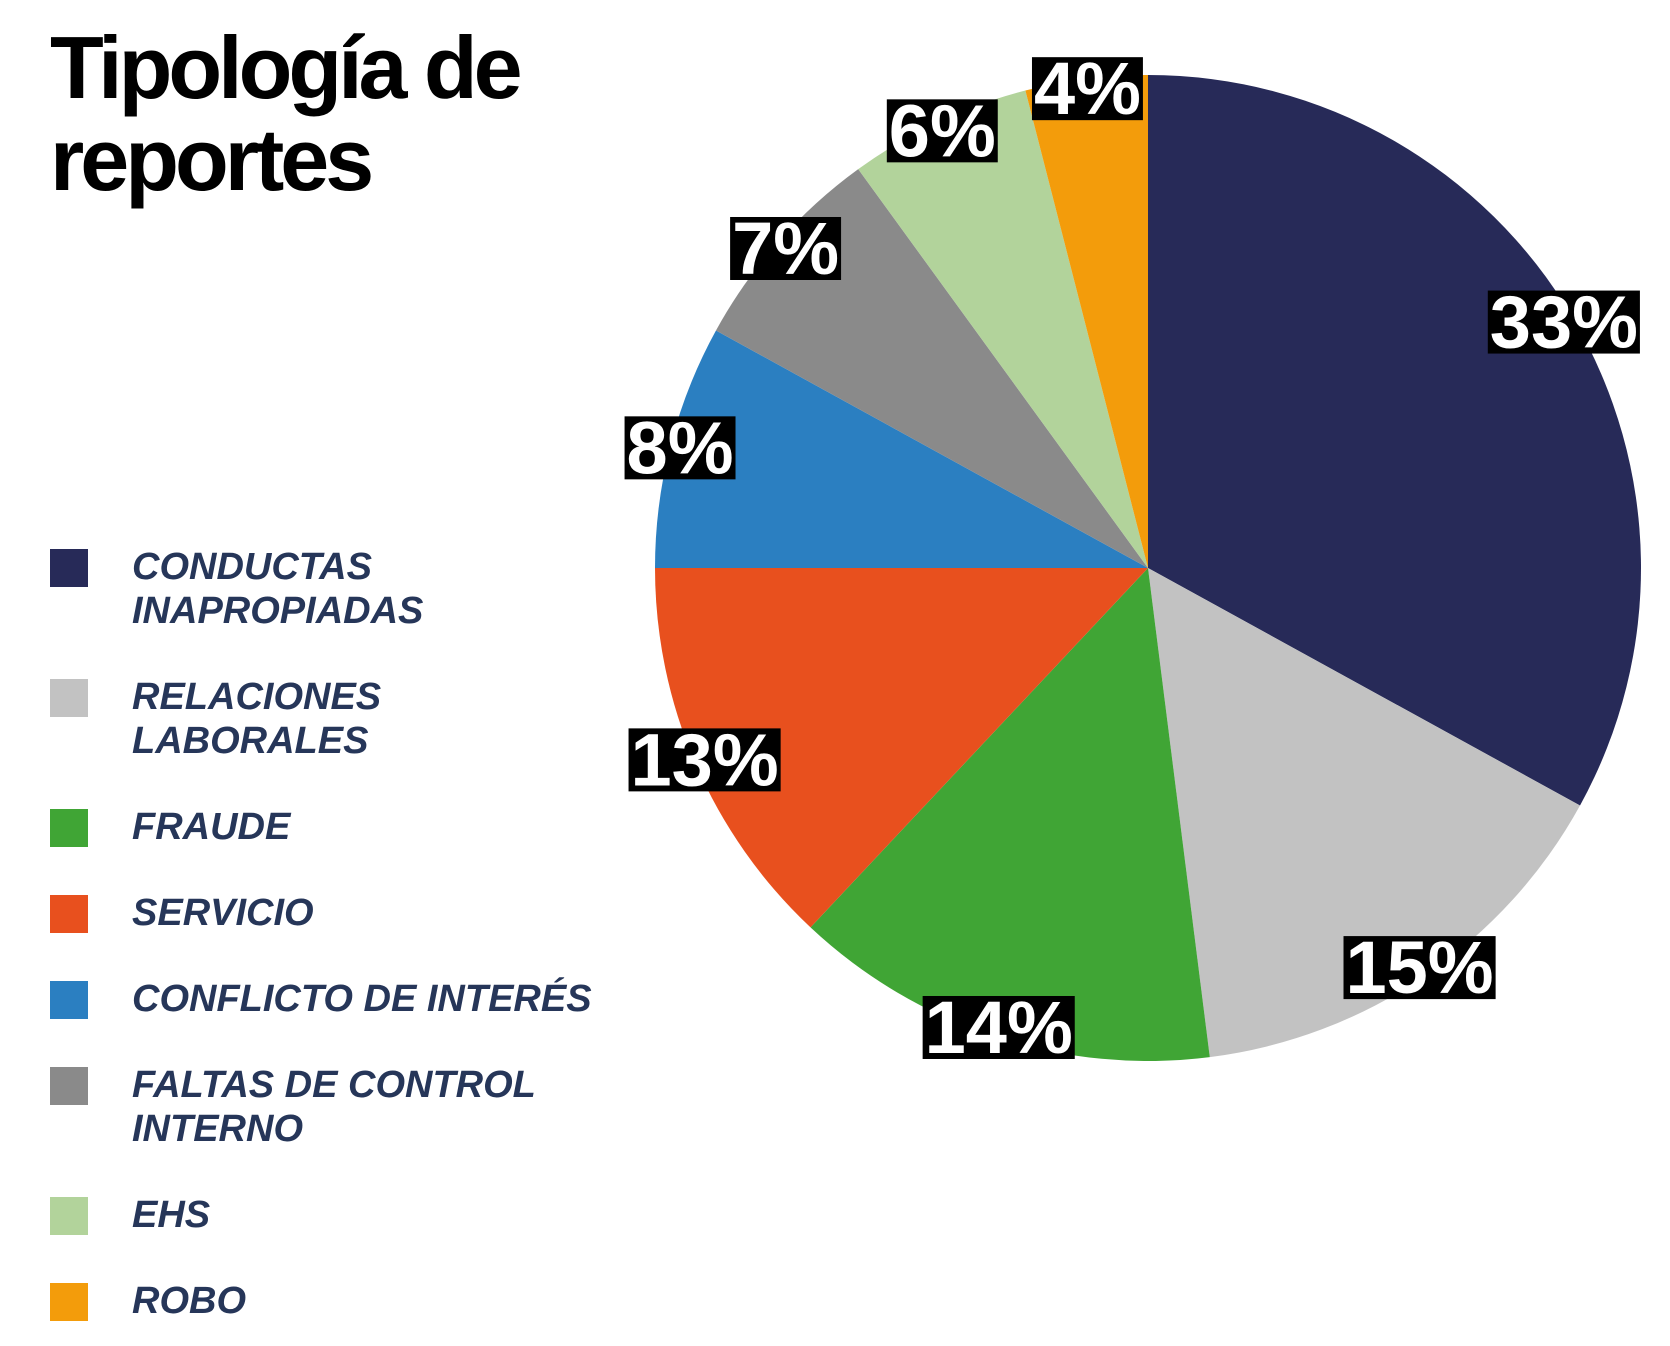  I want to click on data-label: 4%, so click(1087, 88).